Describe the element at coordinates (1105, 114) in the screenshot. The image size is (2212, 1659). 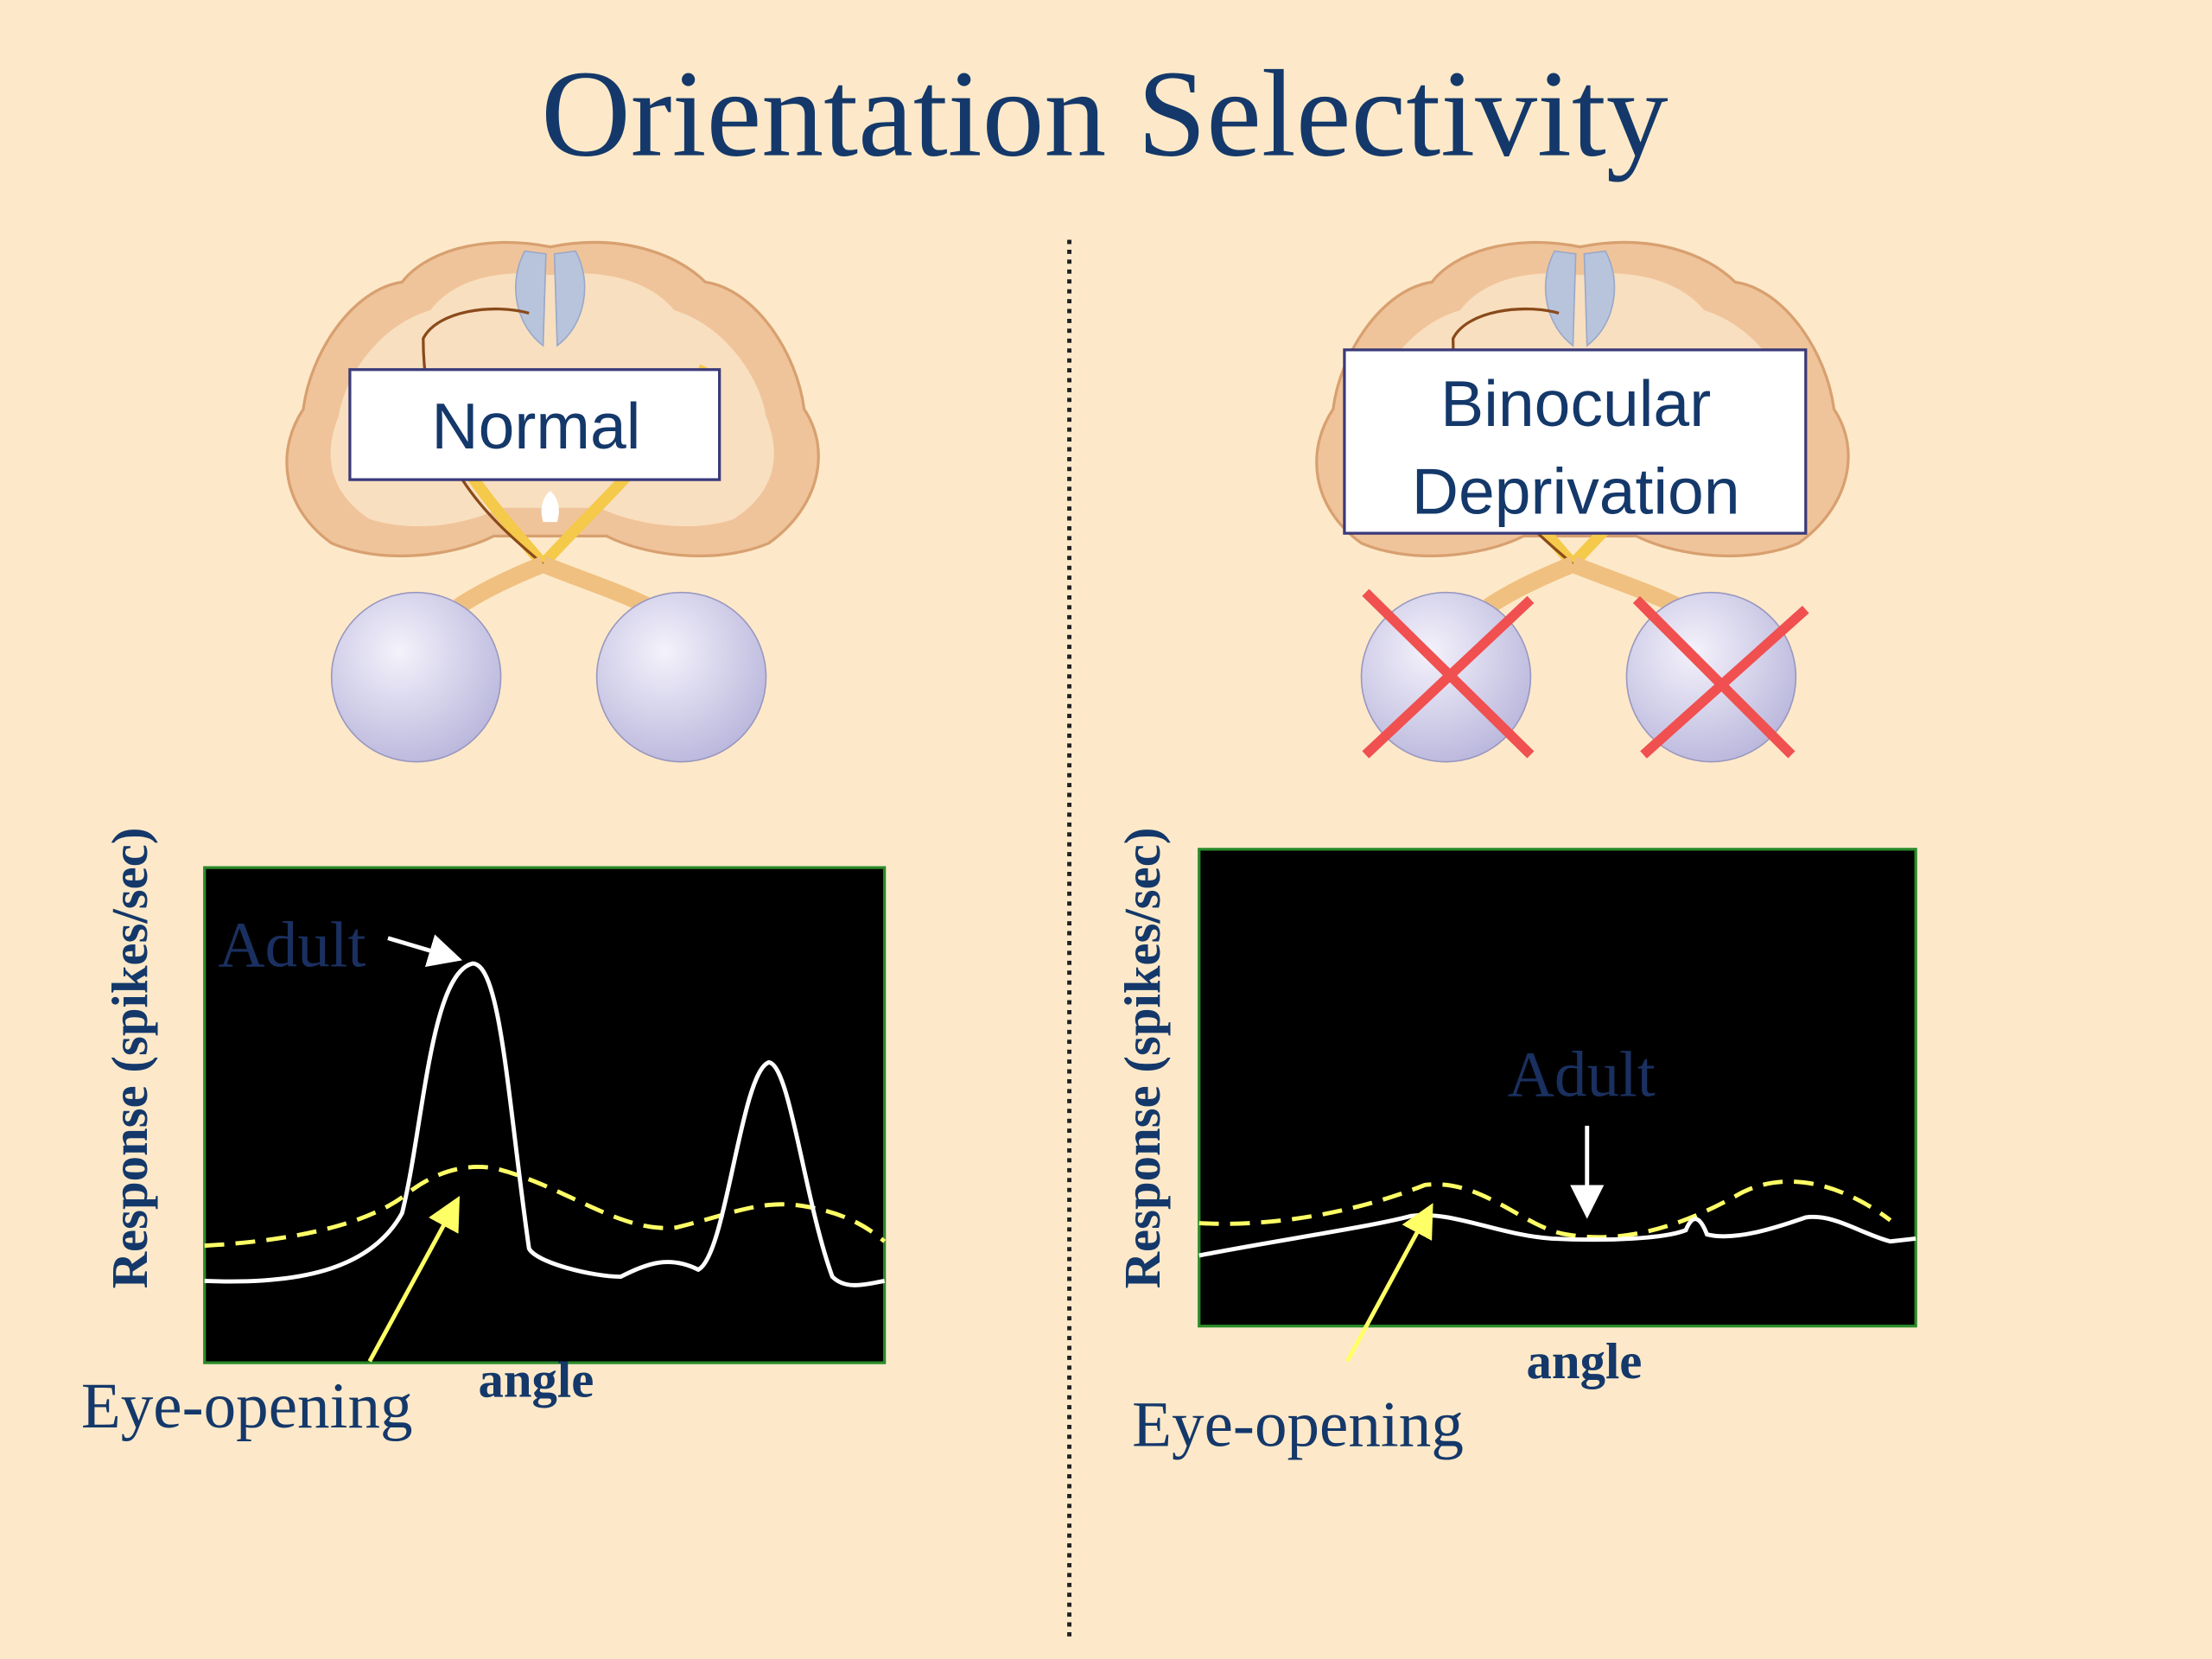
I see `slide-title: Orientation Selectivity` at that location.